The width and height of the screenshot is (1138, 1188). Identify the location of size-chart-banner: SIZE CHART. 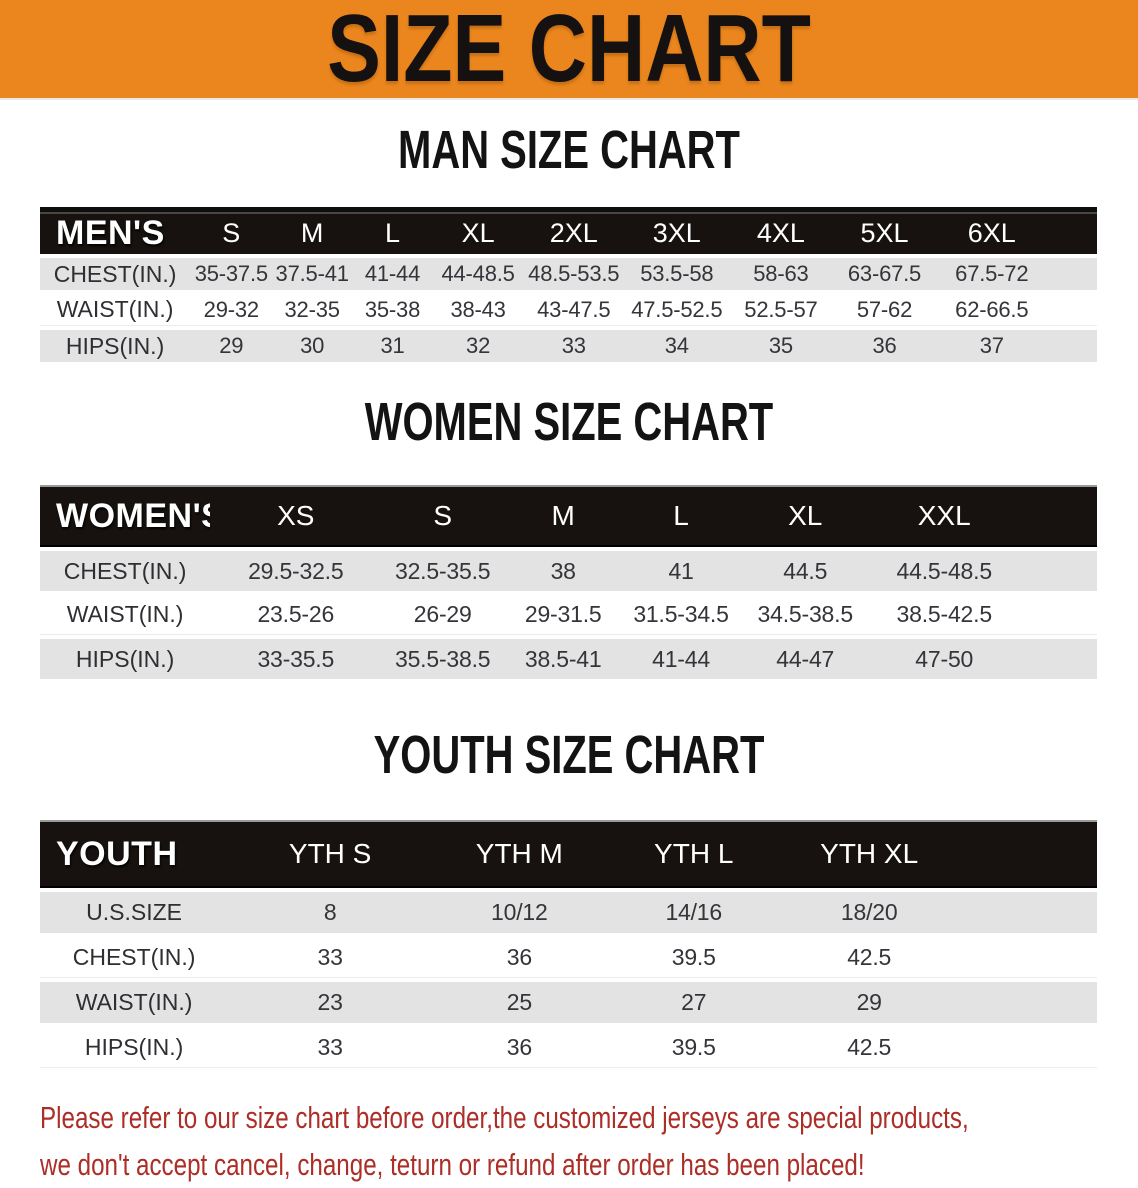
(569, 50).